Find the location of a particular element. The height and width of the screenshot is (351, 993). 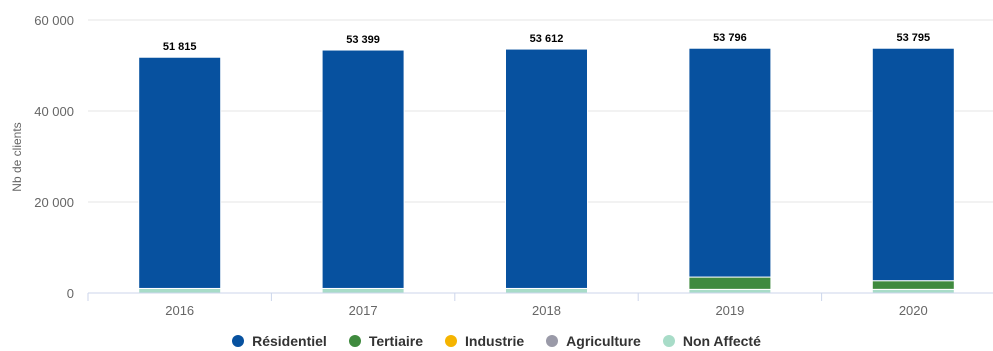

bar-stack-2018 is located at coordinates (546, 171).